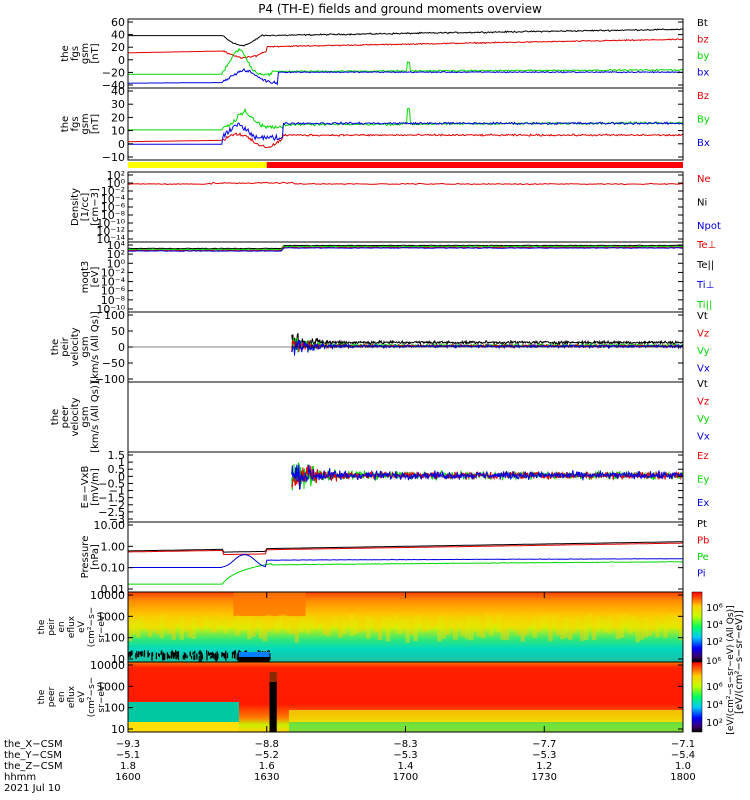  I want to click on legend-entry: Vx, so click(703, 437).